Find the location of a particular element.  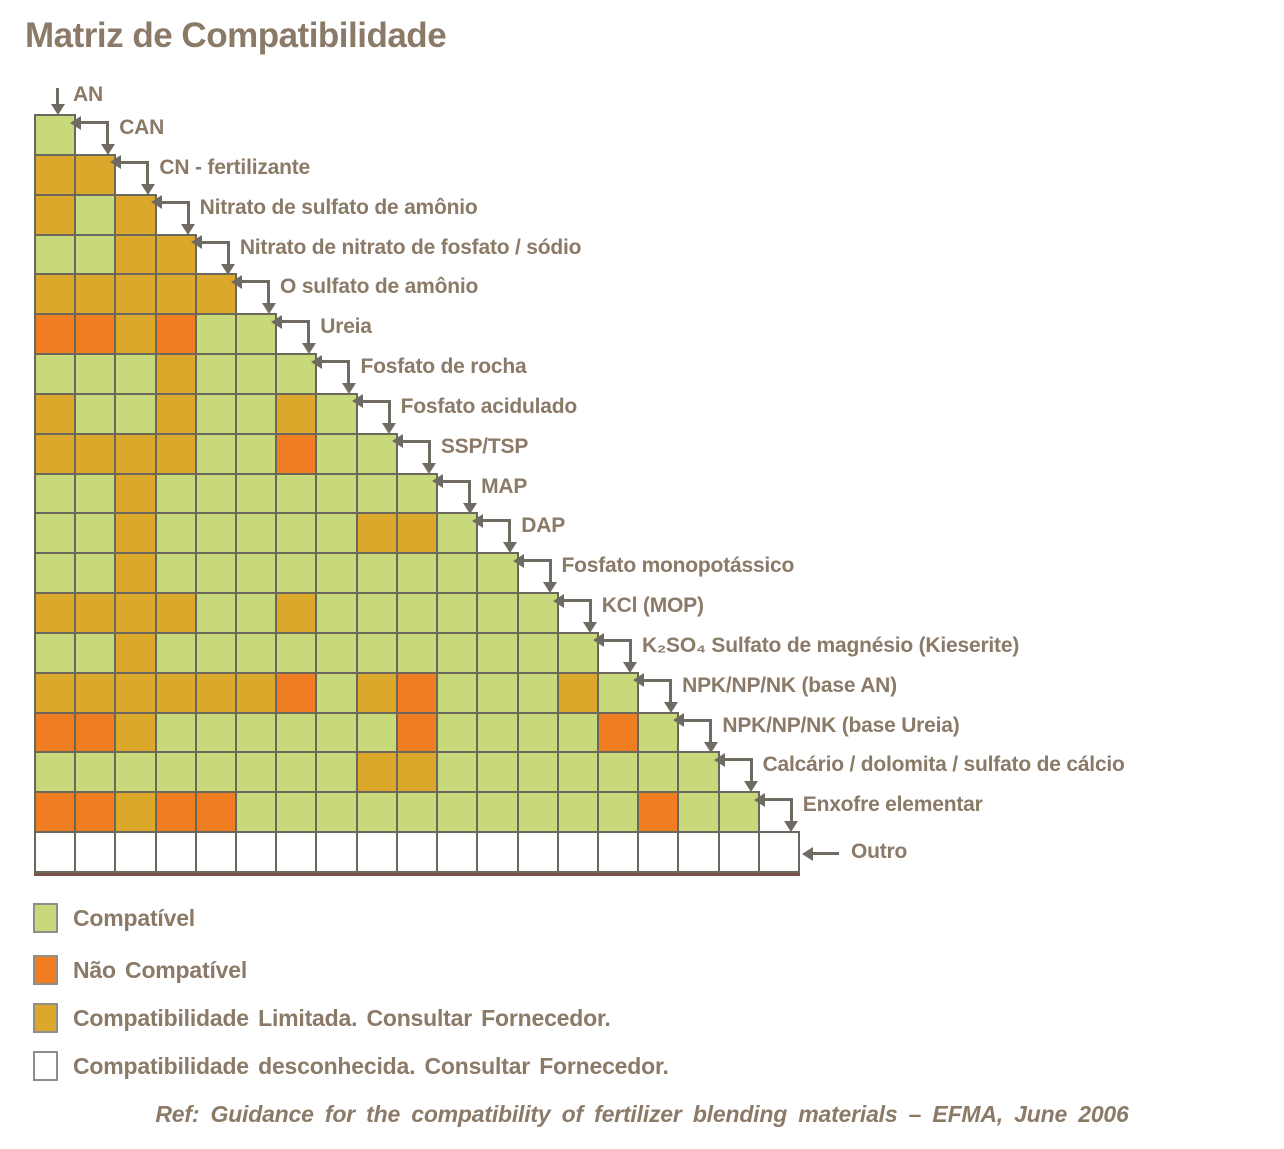

row-label-outro: Outro is located at coordinates (879, 852).